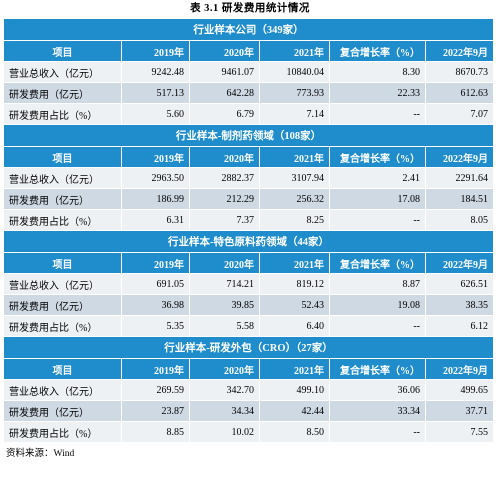 The height and width of the screenshot is (485, 500). I want to click on value-2019: 5.35, so click(155, 326).